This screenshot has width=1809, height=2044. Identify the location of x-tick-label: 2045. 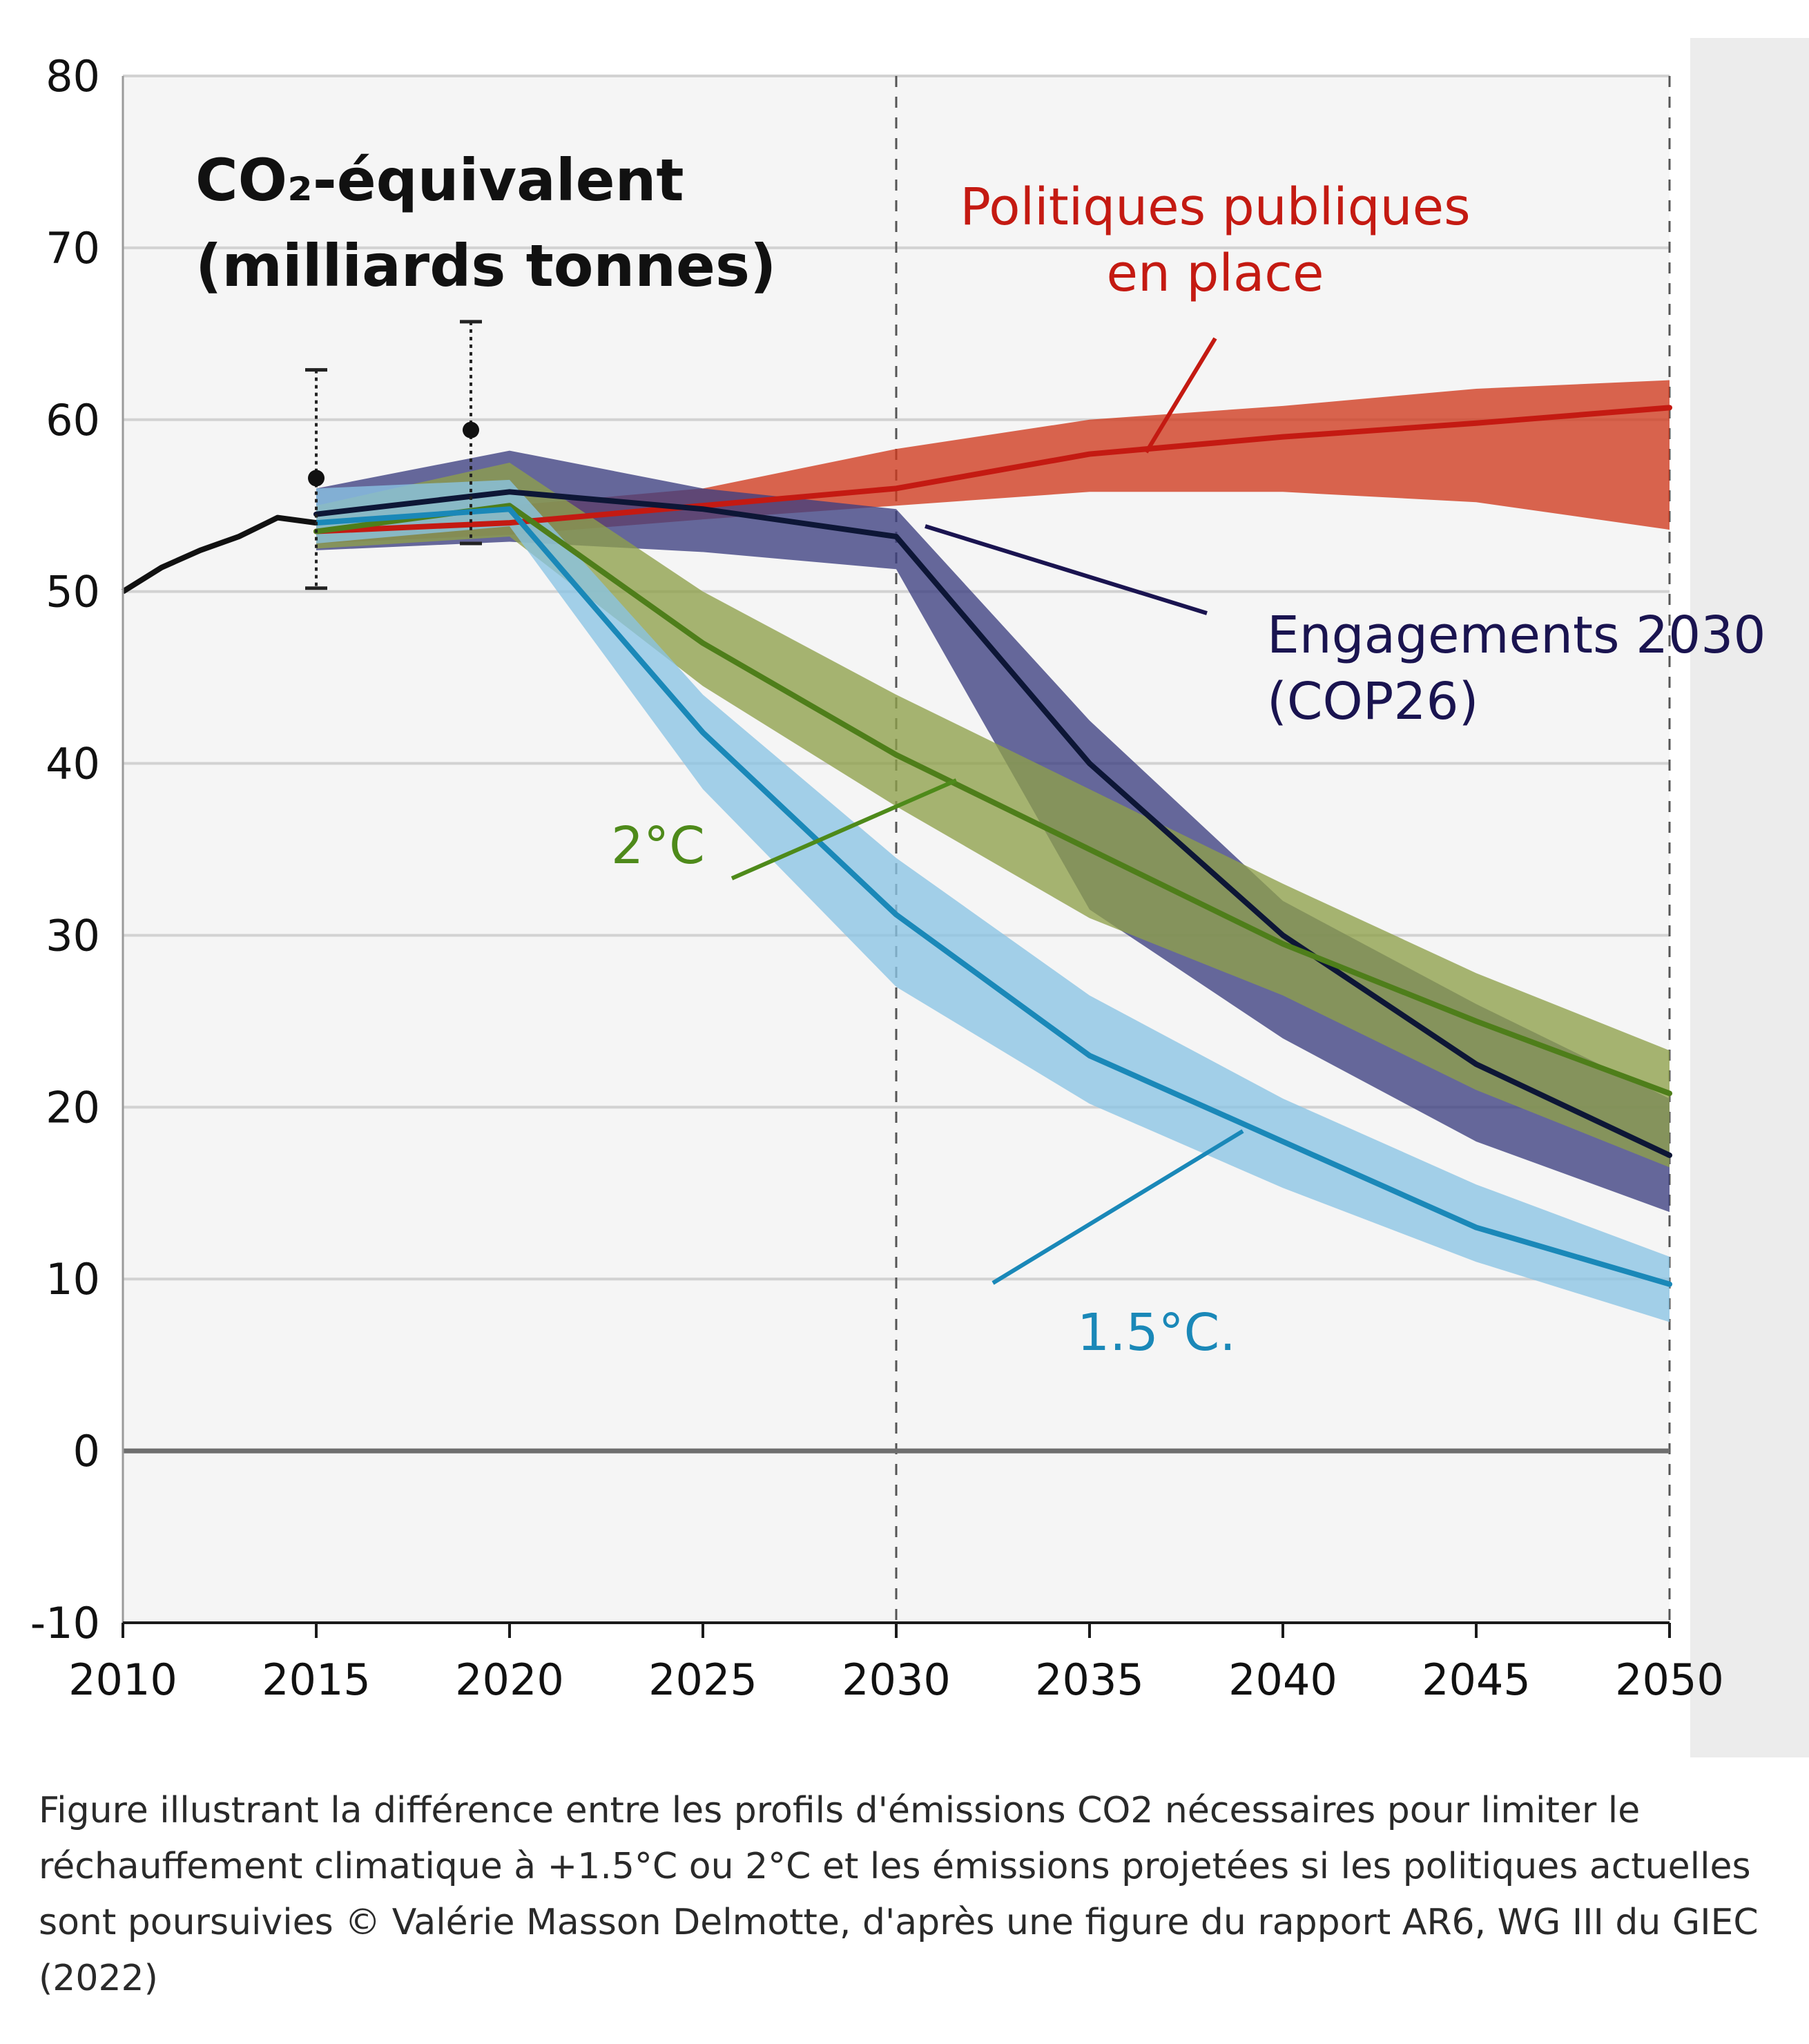
(1476, 1680).